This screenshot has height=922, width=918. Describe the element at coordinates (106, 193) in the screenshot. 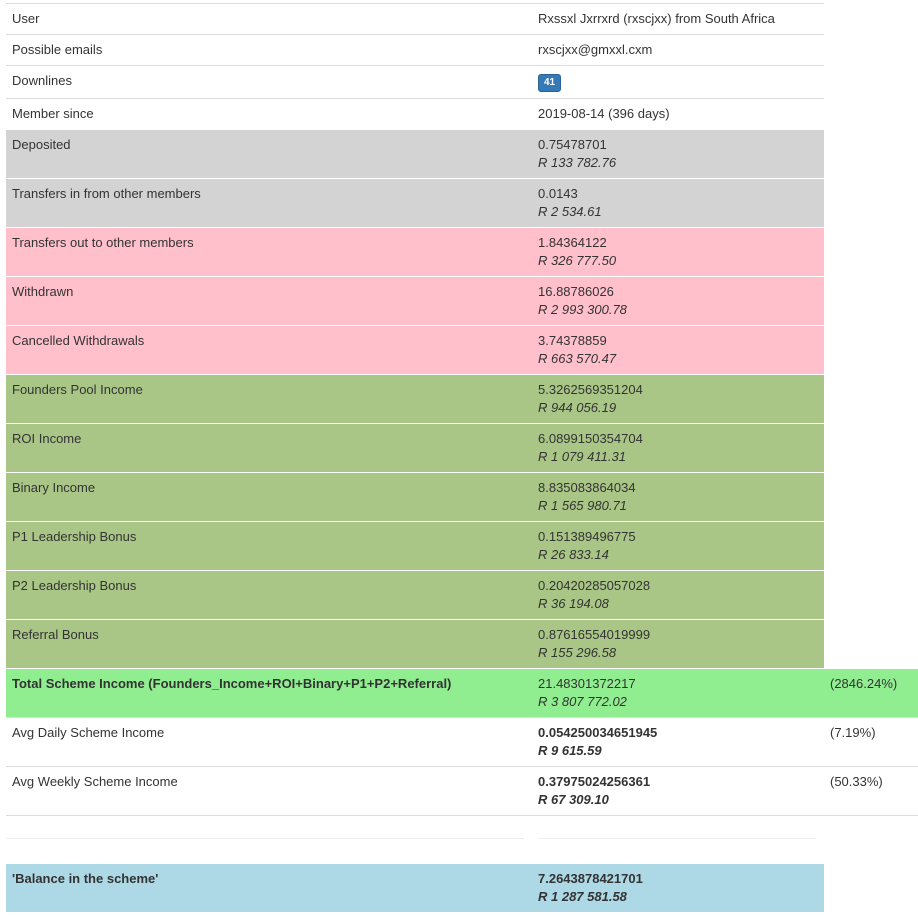

I see `row-label: Transfers in from other members` at that location.